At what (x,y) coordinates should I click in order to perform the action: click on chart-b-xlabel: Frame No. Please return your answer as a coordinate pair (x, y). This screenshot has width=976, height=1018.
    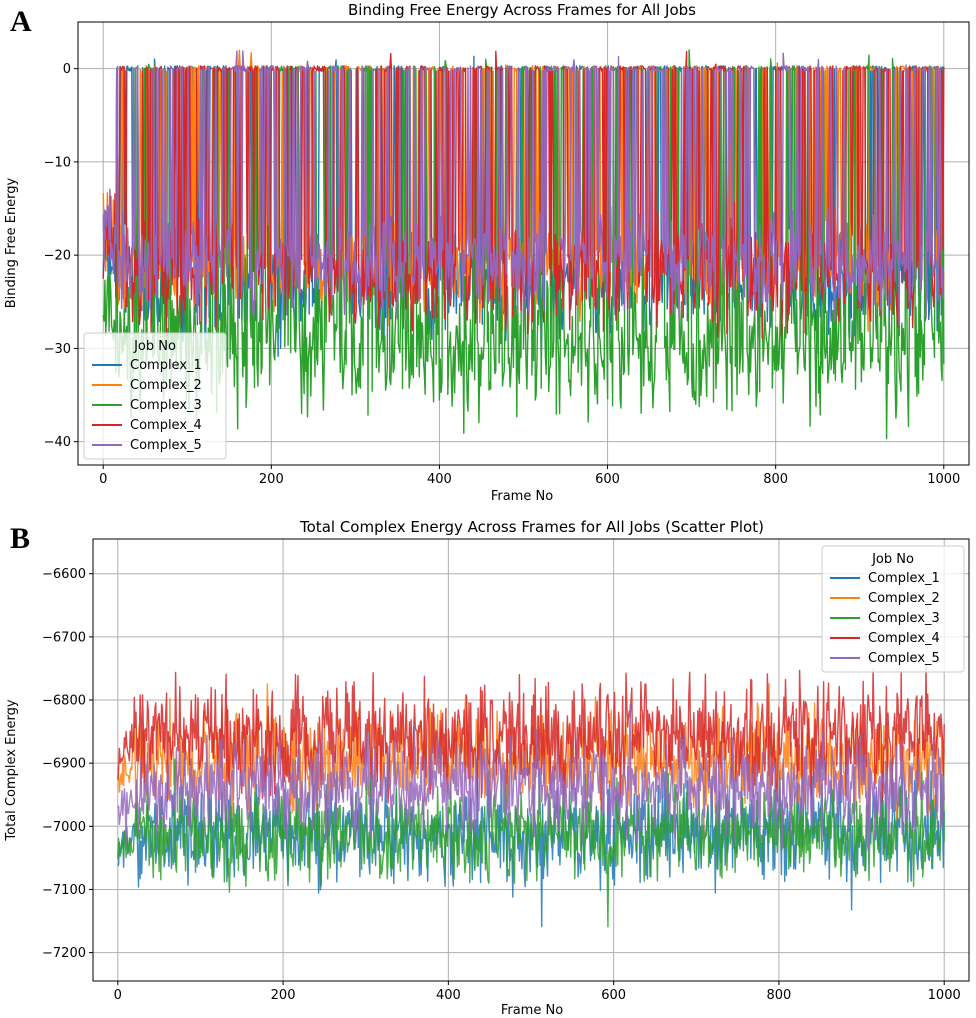
    Looking at the image, I should click on (532, 1010).